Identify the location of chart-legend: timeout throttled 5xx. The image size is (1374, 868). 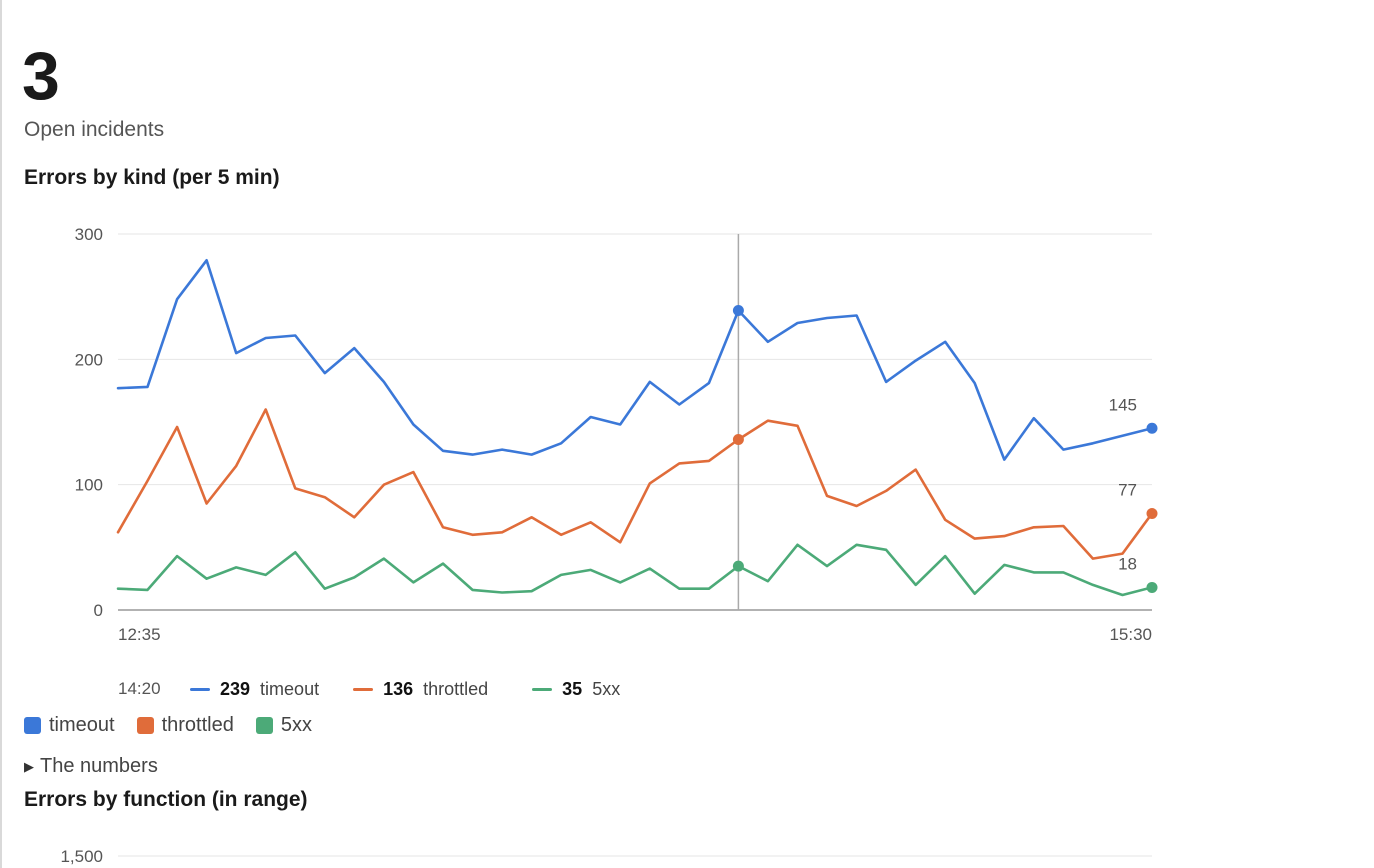
(179, 725).